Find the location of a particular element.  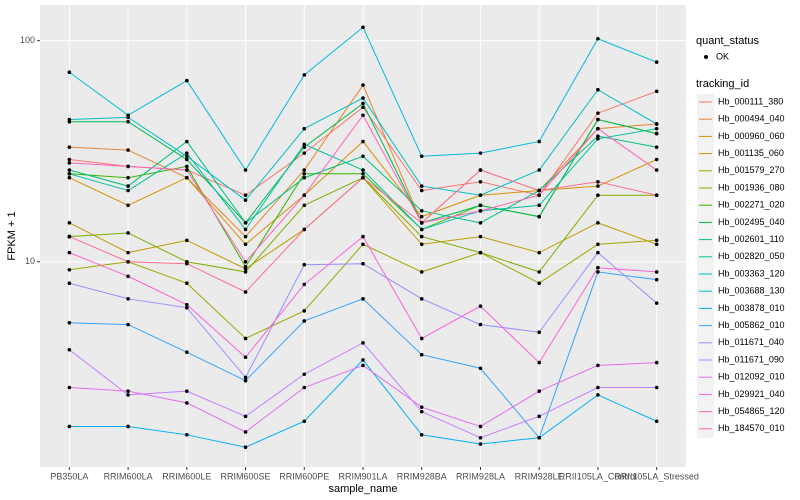

legend-label: Hb_012092_010 is located at coordinates (751, 377).